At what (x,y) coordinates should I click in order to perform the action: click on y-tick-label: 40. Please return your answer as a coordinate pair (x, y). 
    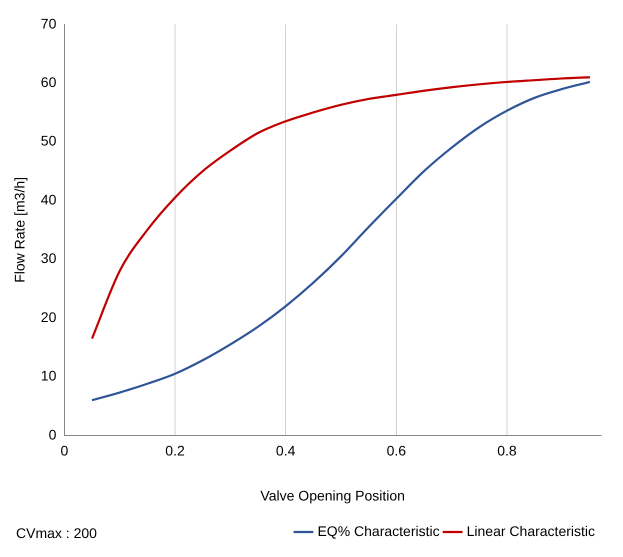
    Looking at the image, I should click on (48, 199).